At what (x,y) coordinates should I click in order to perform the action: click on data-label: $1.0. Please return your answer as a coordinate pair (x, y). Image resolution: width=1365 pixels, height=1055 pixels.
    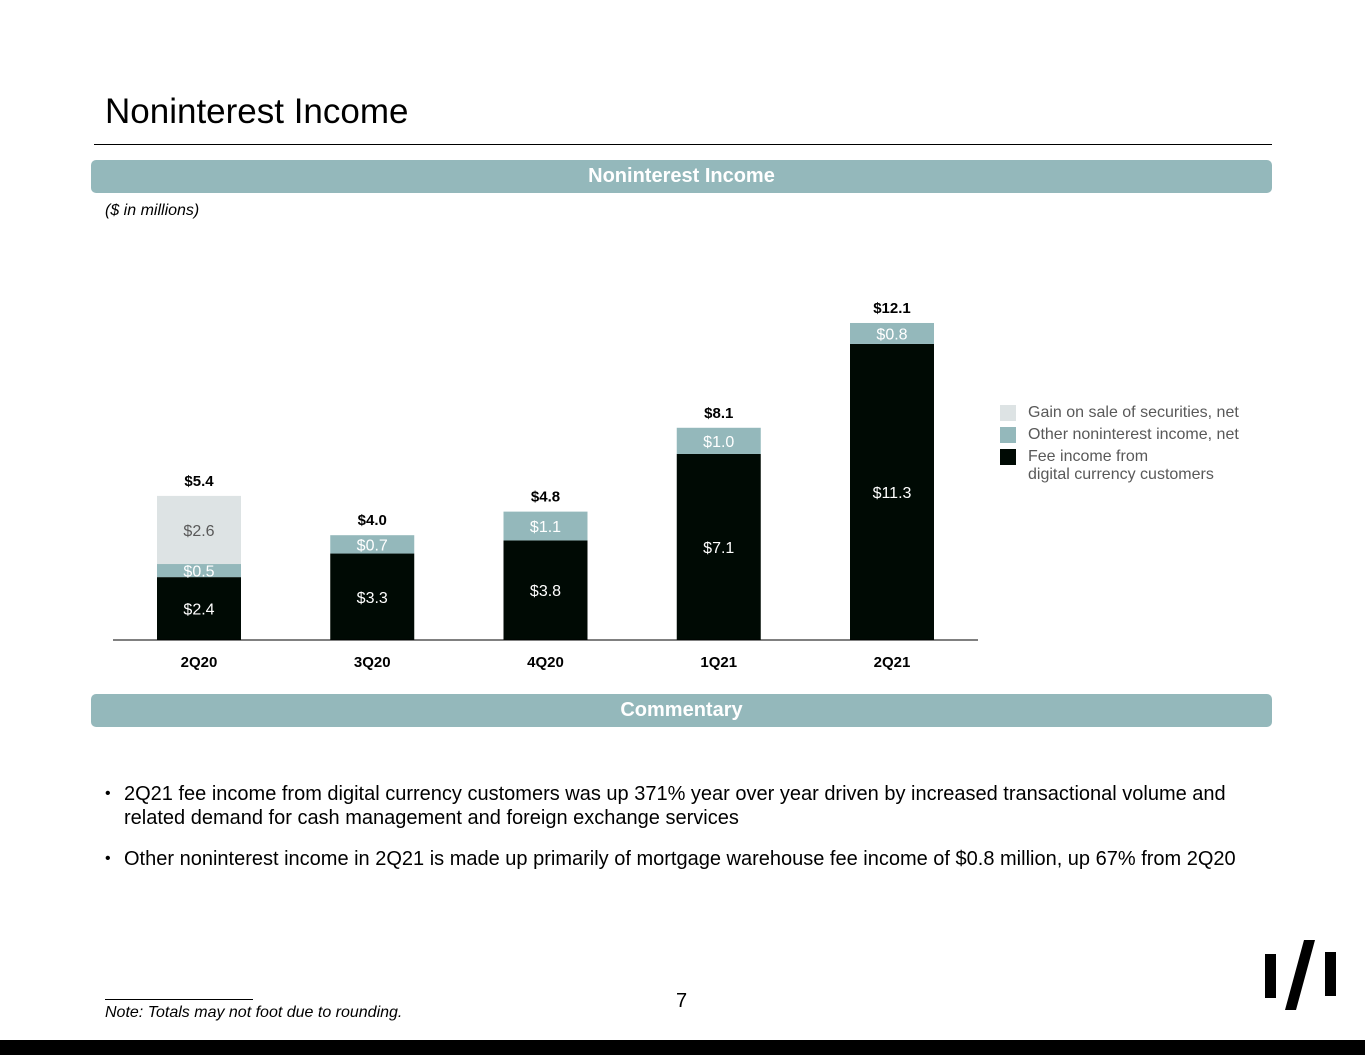
    Looking at the image, I should click on (718, 442).